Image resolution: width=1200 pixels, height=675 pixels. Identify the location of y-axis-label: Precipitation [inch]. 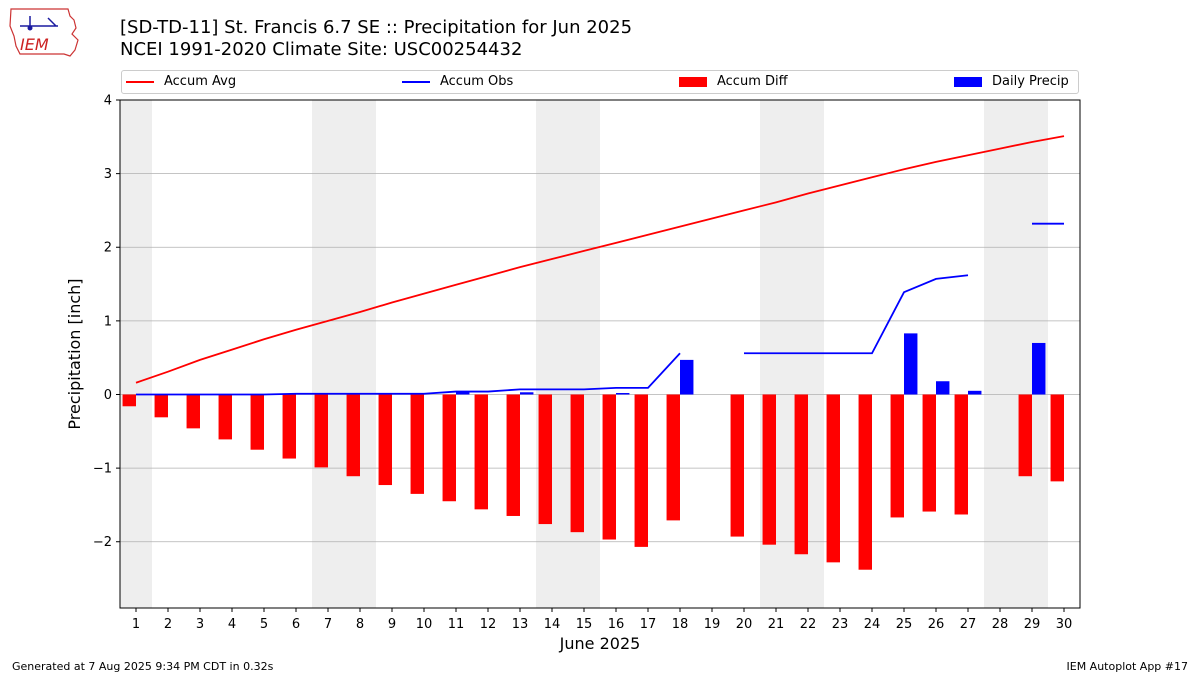
(74, 353).